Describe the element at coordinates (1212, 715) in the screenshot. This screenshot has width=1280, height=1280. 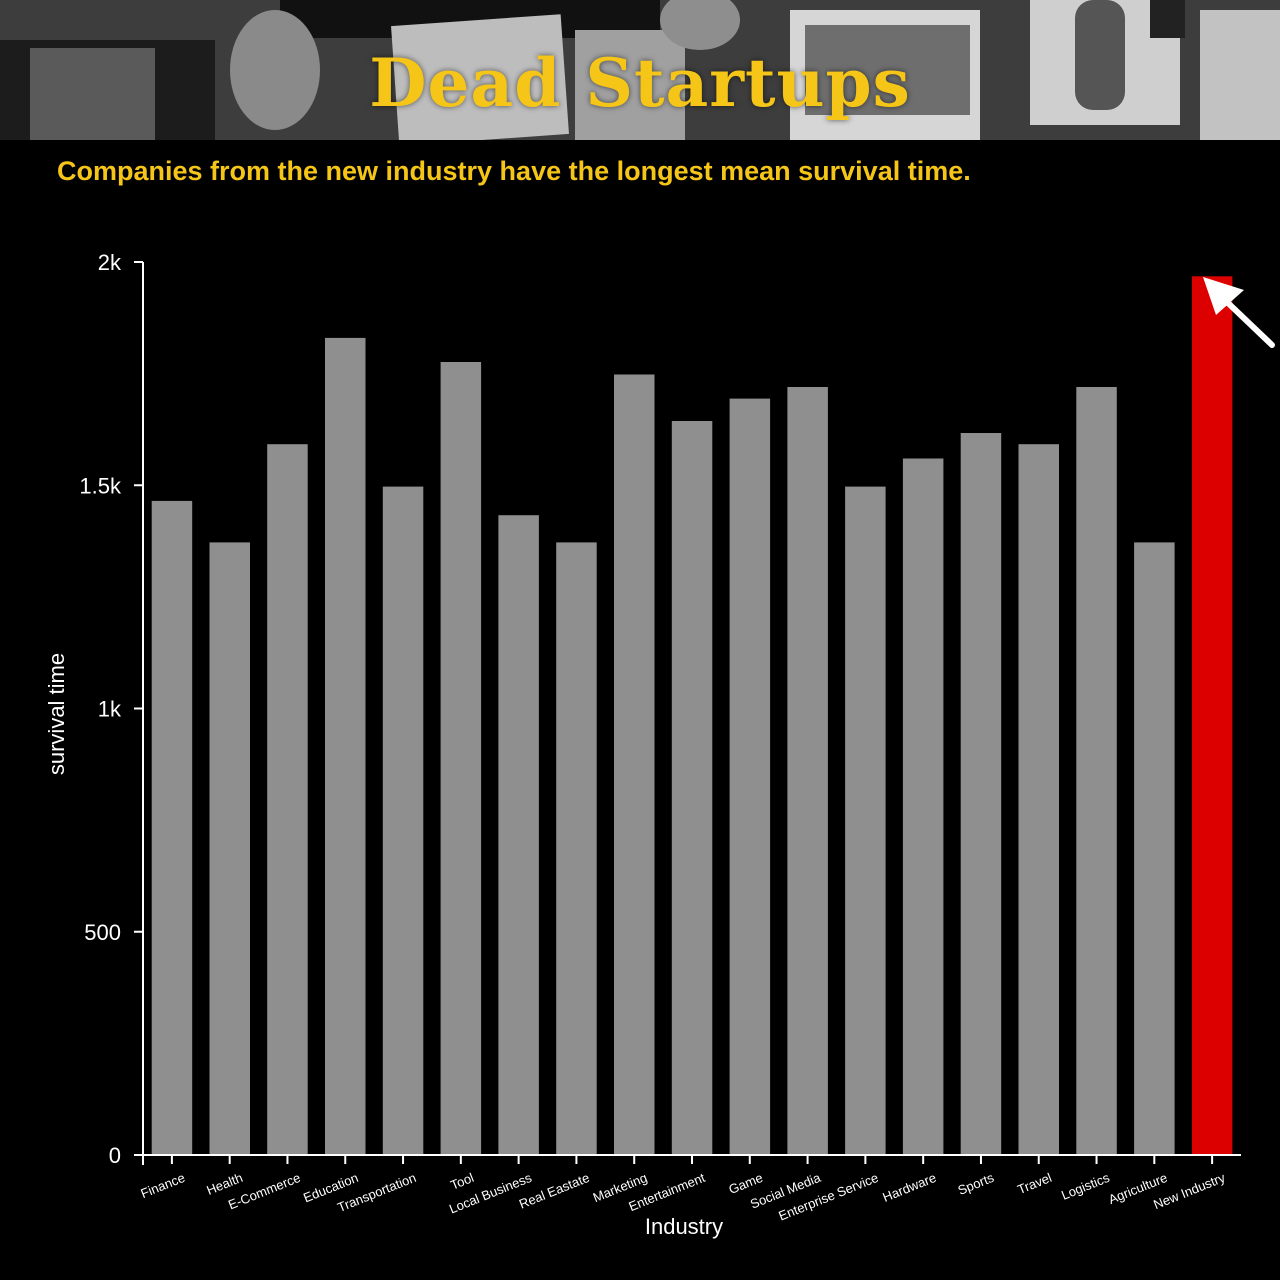
I see `bar-new-industry` at that location.